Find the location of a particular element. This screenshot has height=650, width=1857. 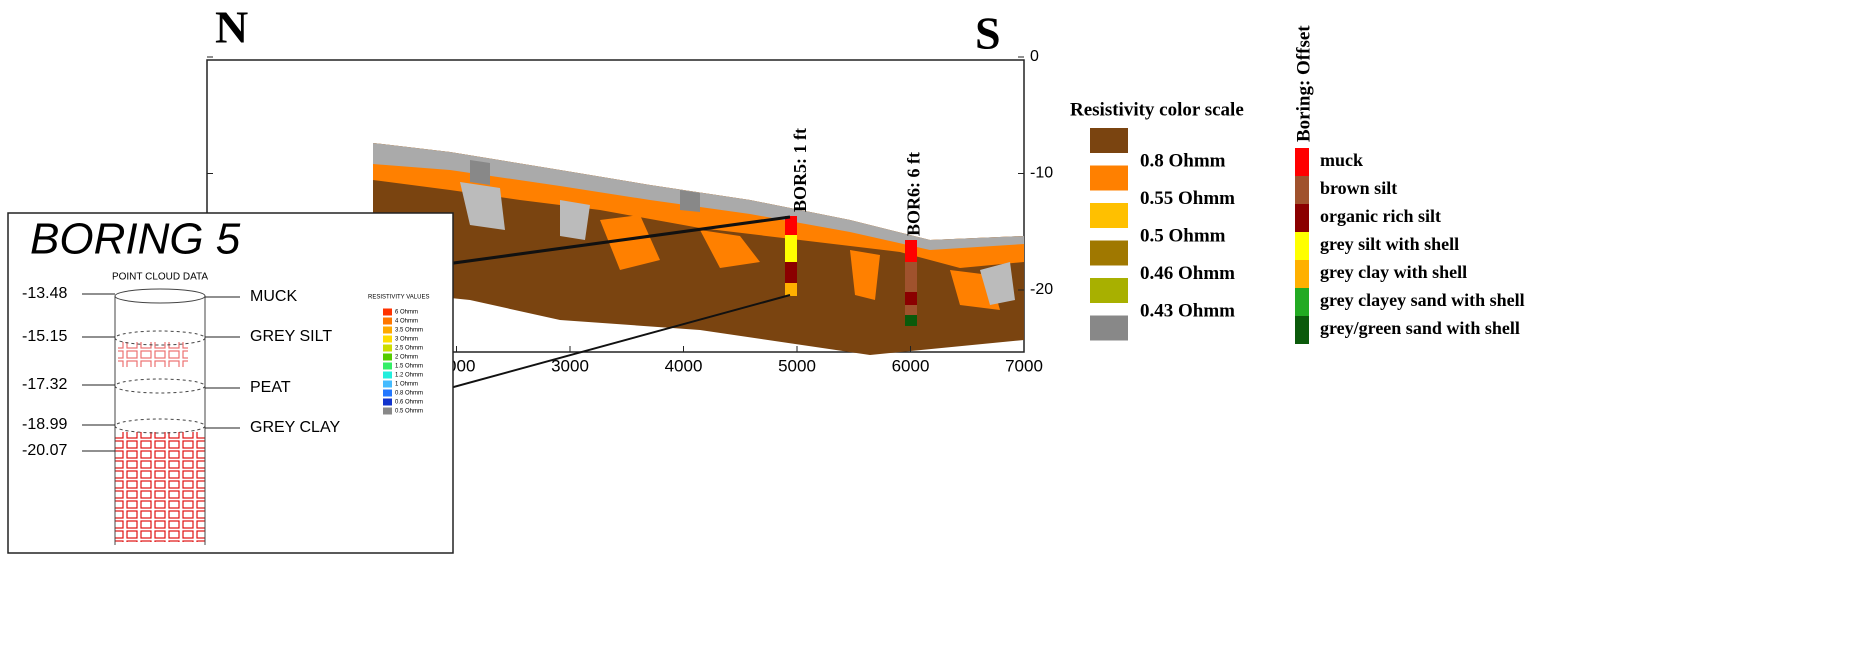

inset-legend-label: 0.5 Ohmm is located at coordinates (409, 412).